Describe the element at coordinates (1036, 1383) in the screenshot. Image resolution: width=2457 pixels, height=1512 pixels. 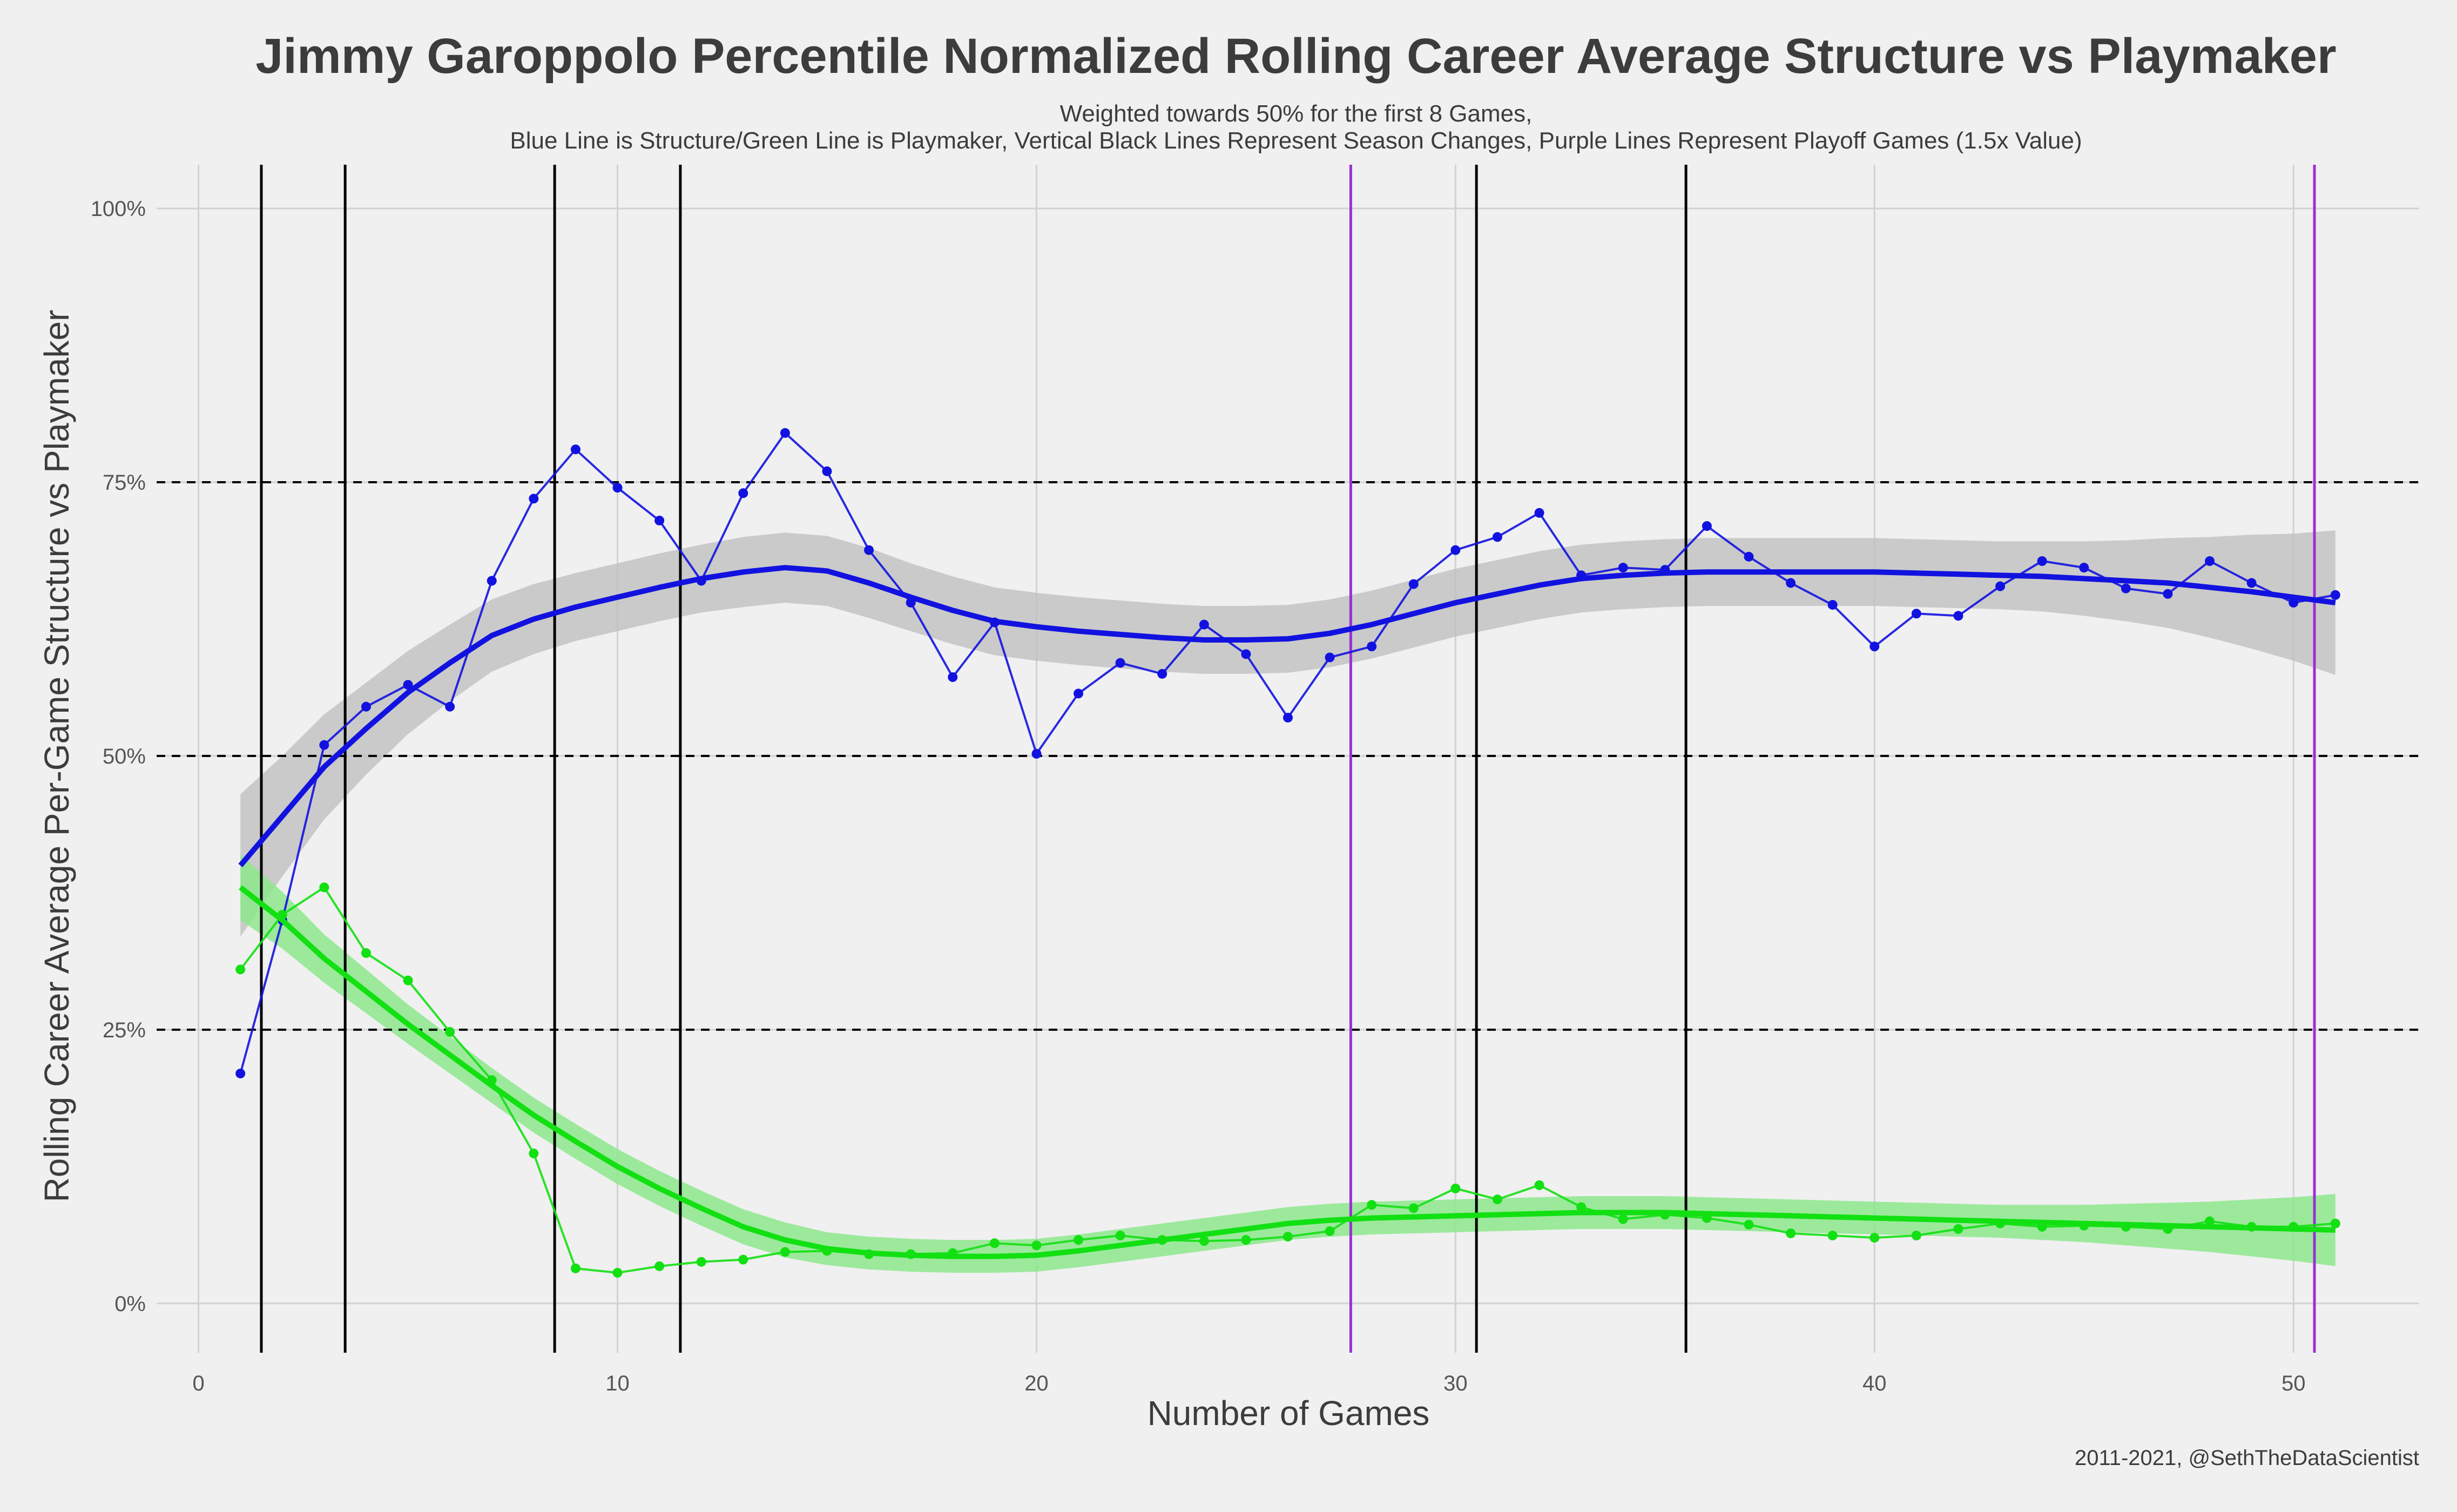
I see `x-tick-label: 20` at that location.